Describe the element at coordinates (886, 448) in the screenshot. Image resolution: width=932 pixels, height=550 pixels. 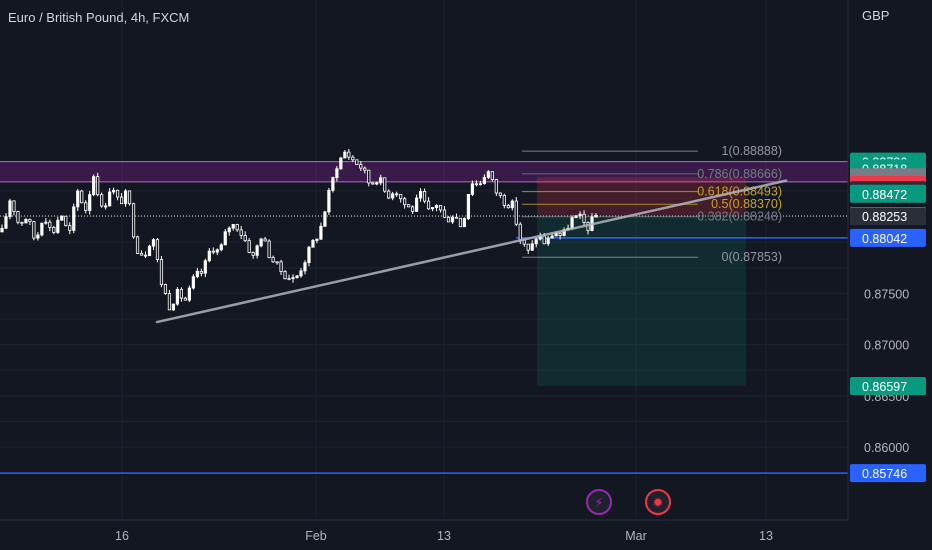
I see `price-tick-label: 0.86000` at that location.